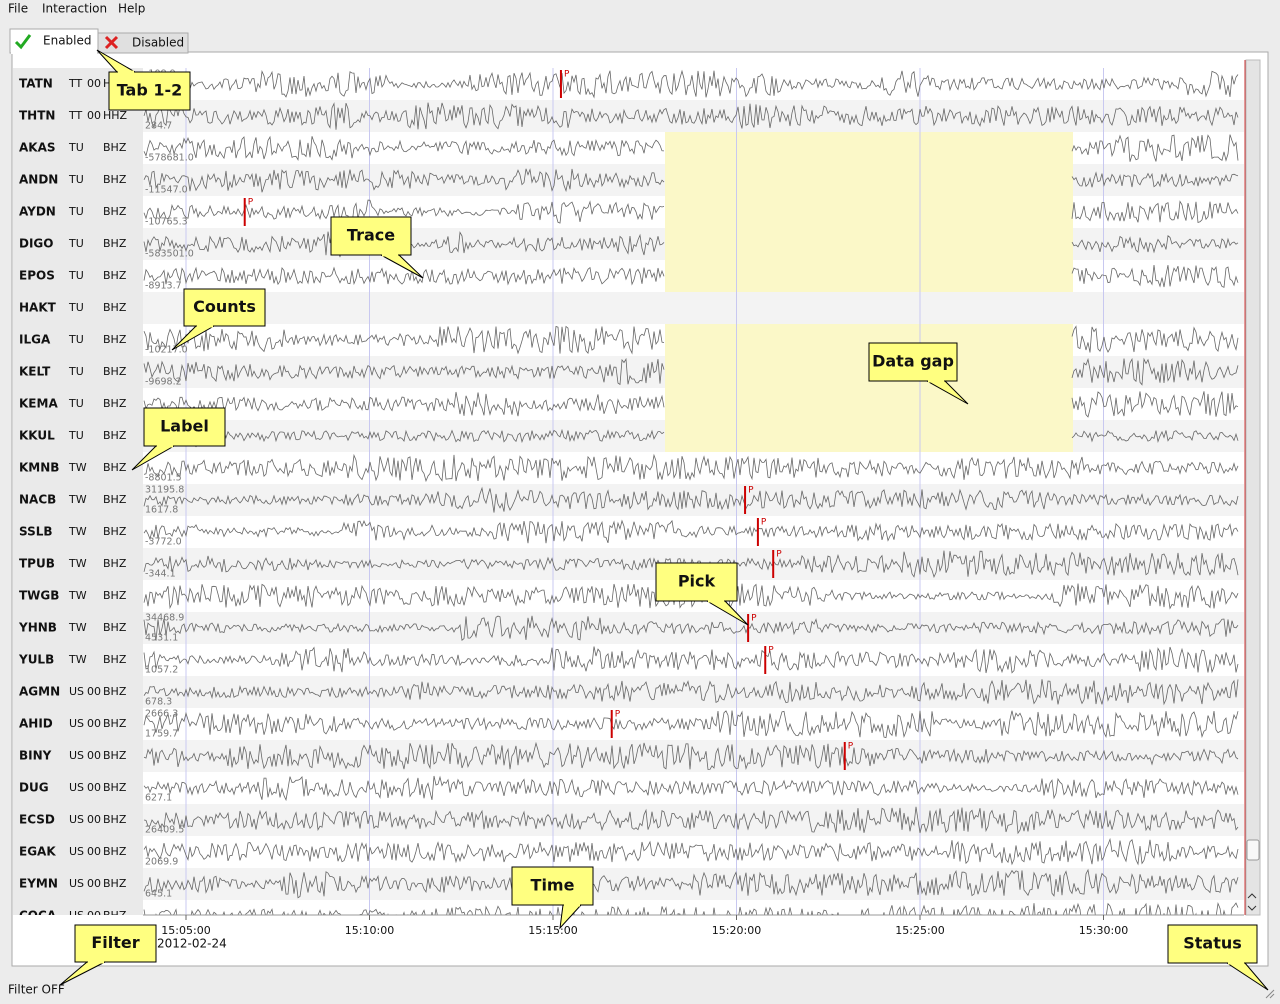 The image size is (1280, 1004). Describe the element at coordinates (163, 382) in the screenshot. I see `count: -9698.2` at that location.